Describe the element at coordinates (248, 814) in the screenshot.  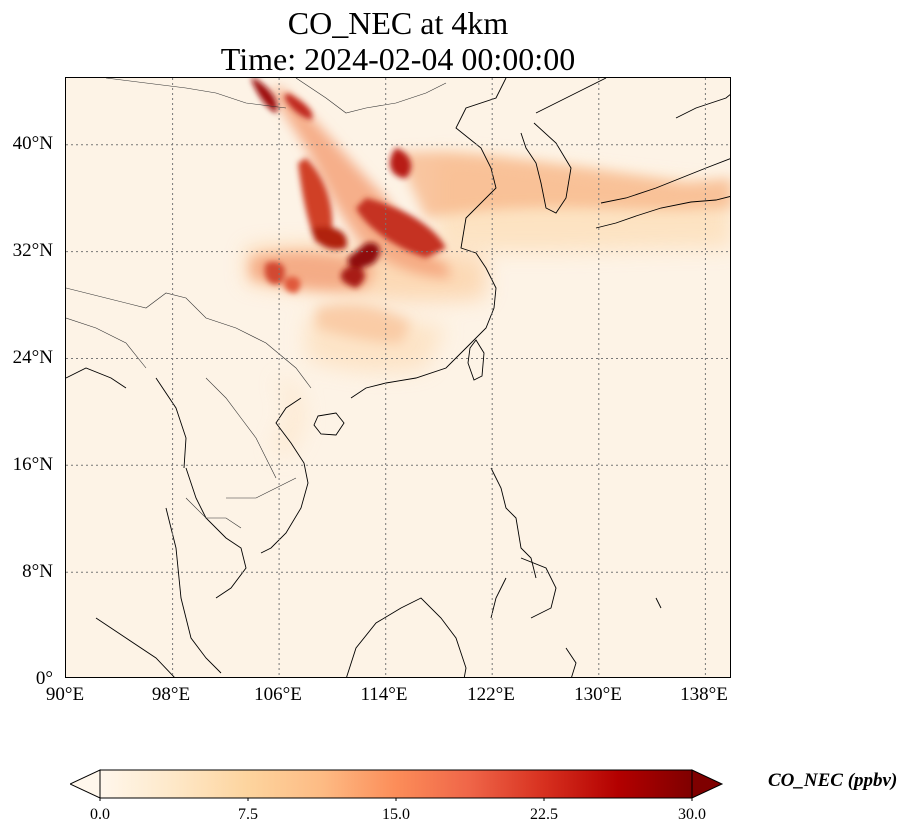
I see `colorbar-tick-7-5: 7.5` at that location.